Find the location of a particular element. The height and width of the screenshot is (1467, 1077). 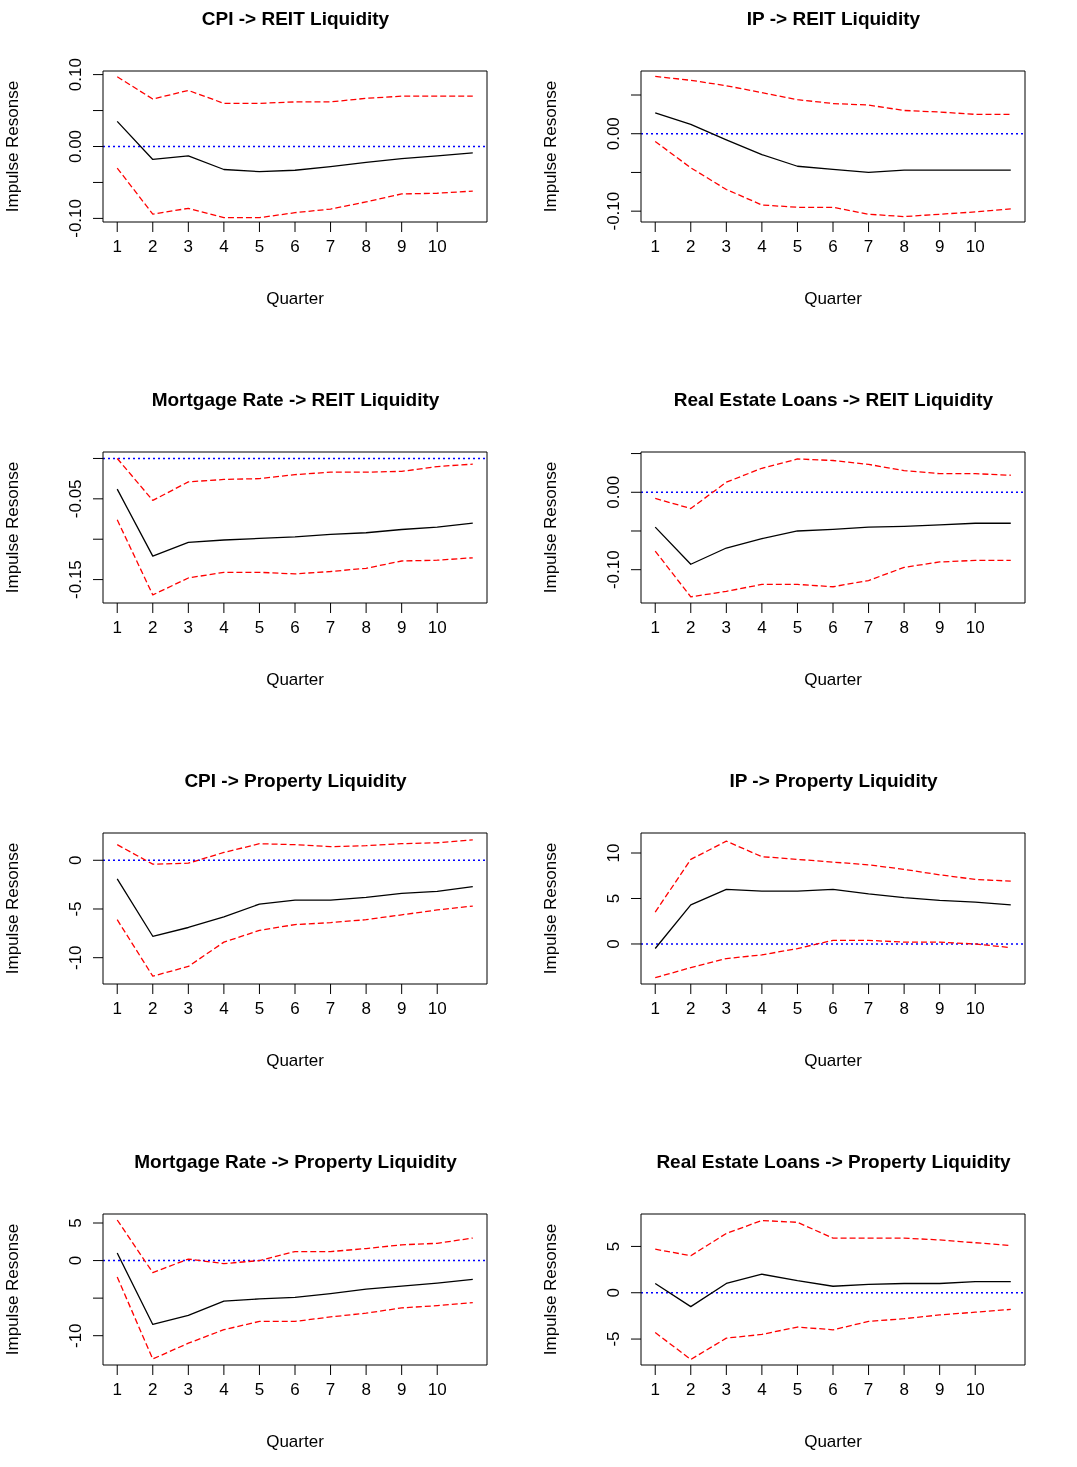

chart-title: Mortgage Rate -> REIT Liquidity is located at coordinates (295, 400).